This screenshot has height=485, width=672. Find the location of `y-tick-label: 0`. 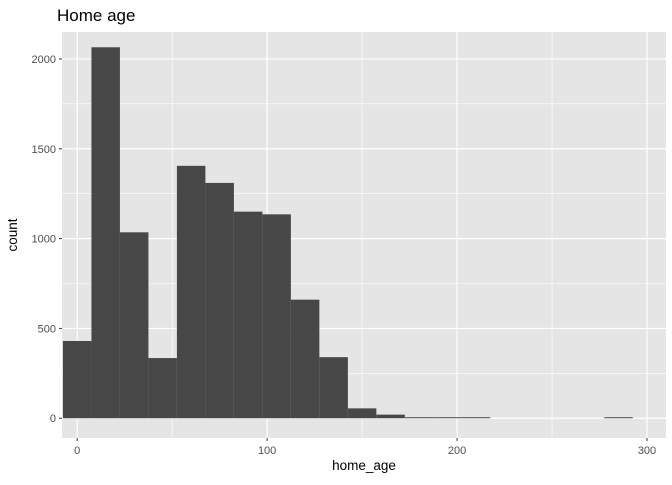

y-tick-label: 0 is located at coordinates (53, 419).